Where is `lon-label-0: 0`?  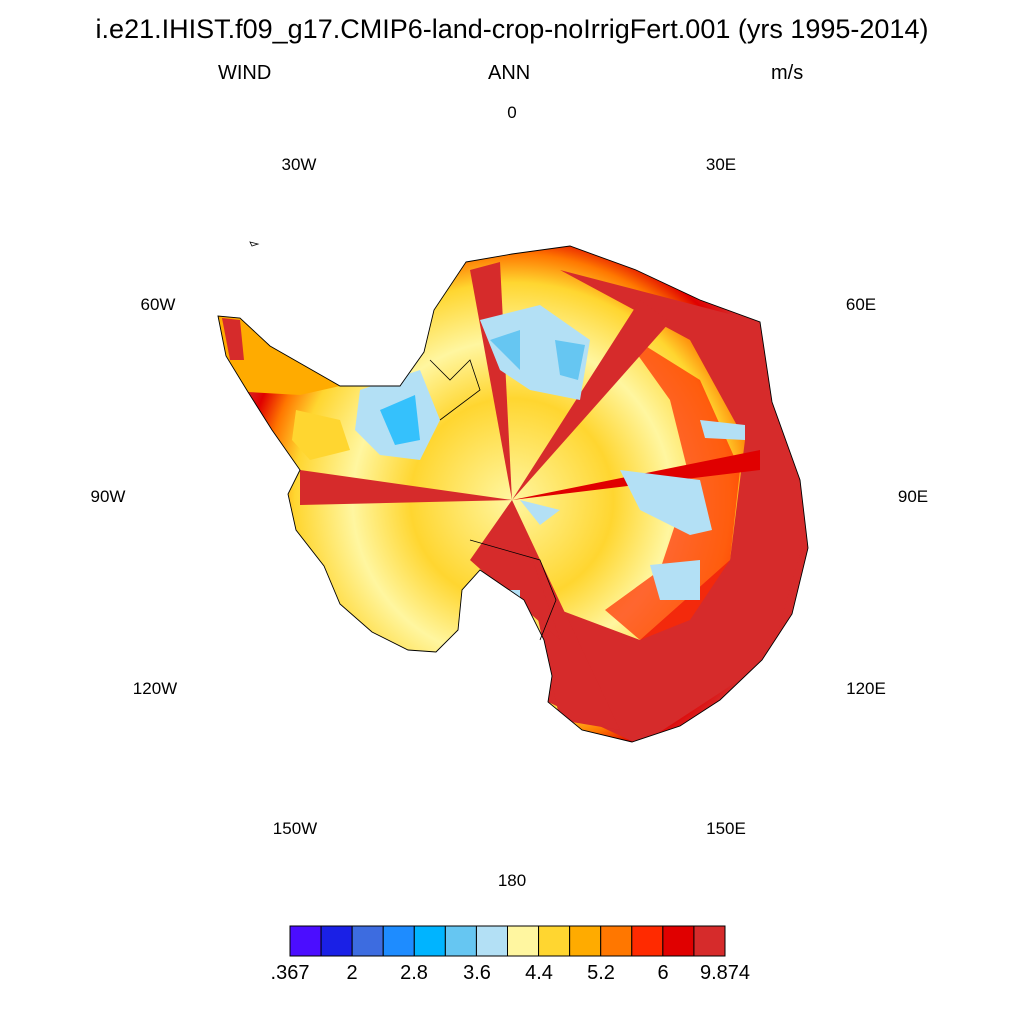
lon-label-0: 0 is located at coordinates (512, 112).